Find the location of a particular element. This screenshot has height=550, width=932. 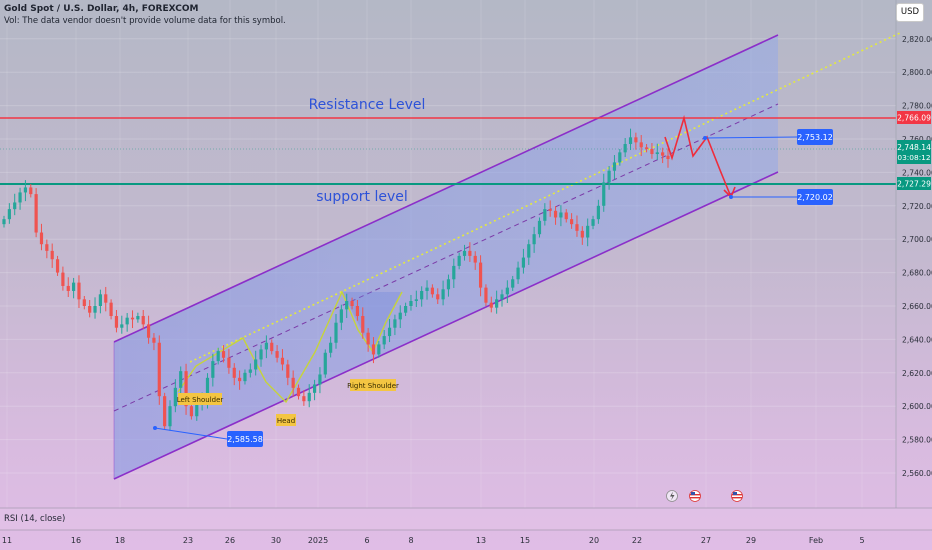

symbol-title: Gold Spot / U.S. Dollar, 4h, FOREXCOM is located at coordinates (101, 9).